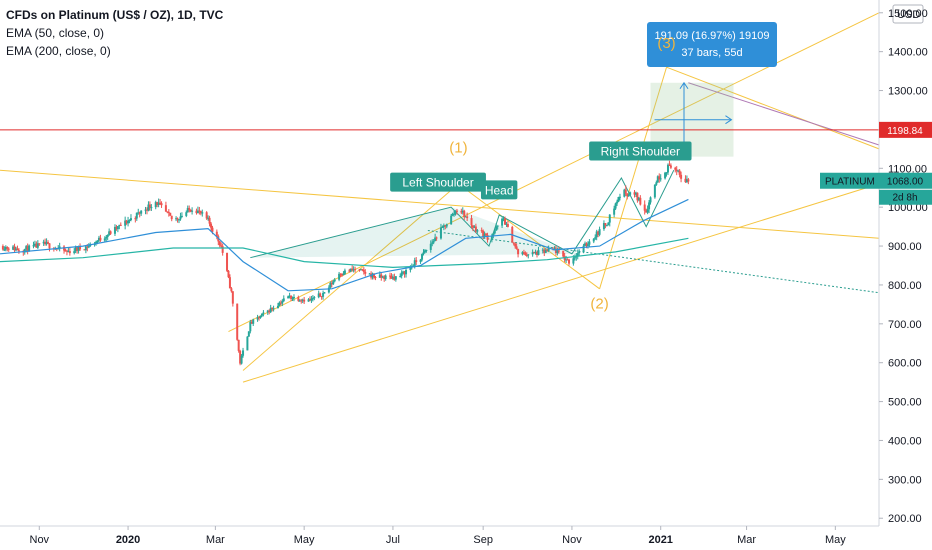  I want to click on measure-change-label: 191.09 (16.97%) 19109, so click(712, 36).